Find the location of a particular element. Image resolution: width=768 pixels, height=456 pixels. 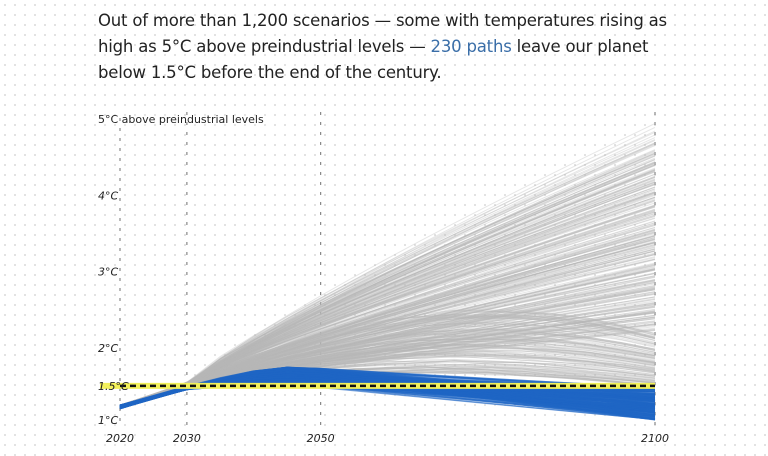

y-tick-label: 1°C is located at coordinates (108, 420).